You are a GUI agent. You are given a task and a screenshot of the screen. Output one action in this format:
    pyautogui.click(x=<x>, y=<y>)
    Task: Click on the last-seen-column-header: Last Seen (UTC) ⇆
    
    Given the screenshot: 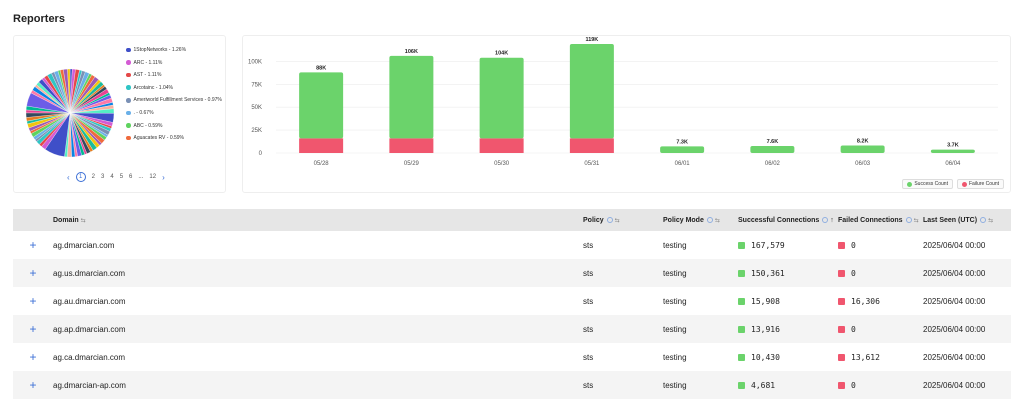 What is the action you would take?
    pyautogui.click(x=967, y=220)
    